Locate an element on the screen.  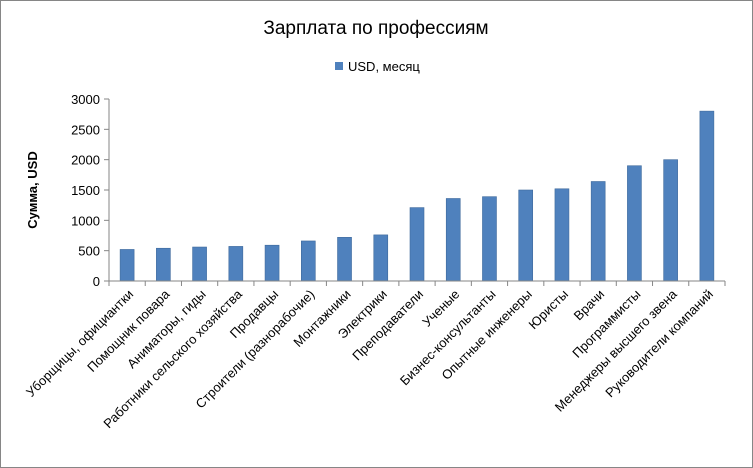
y-tick-label: 1500 is located at coordinates (85, 190).